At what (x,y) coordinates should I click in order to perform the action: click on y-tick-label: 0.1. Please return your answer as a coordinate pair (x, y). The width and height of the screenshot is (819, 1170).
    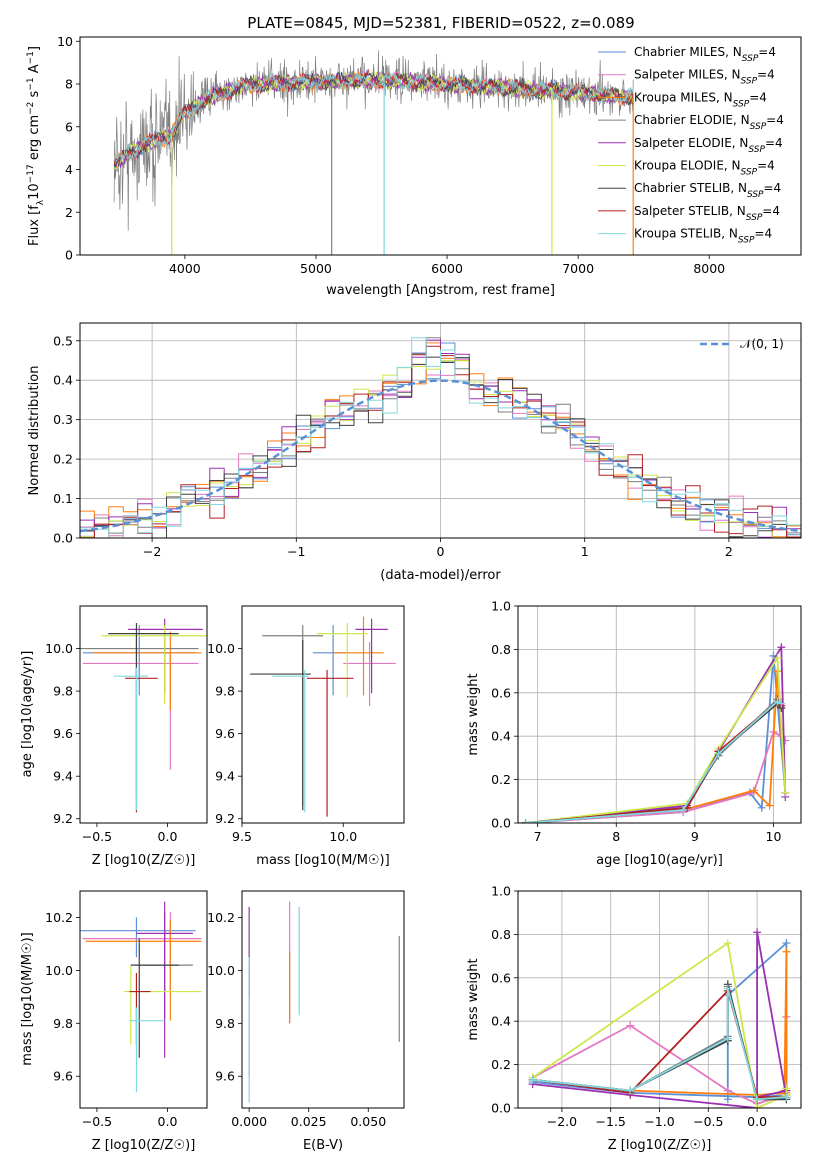
    Looking at the image, I should click on (63, 498).